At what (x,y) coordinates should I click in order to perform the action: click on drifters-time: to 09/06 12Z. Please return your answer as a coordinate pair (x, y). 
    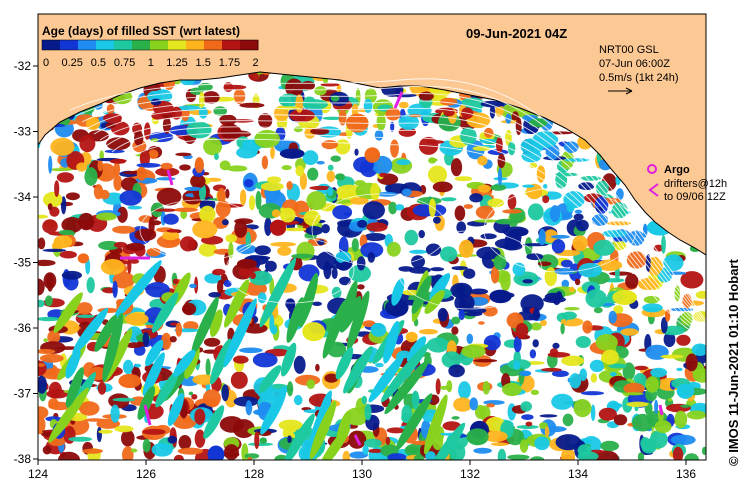
    Looking at the image, I should click on (695, 197).